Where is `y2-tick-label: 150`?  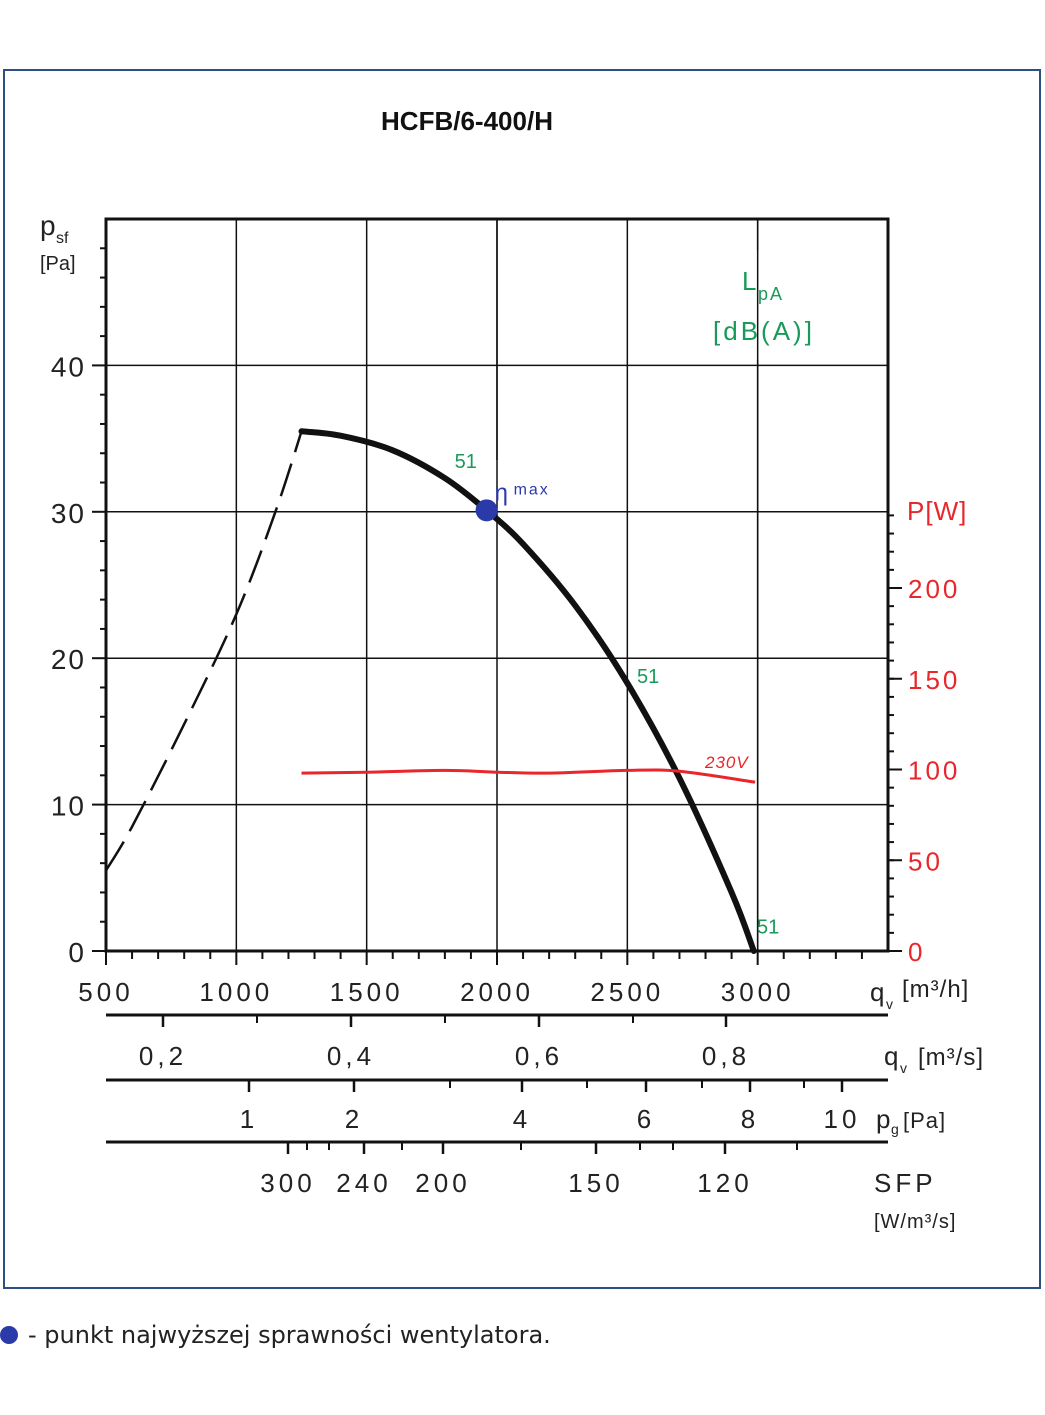
y2-tick-label: 150 is located at coordinates (934, 680).